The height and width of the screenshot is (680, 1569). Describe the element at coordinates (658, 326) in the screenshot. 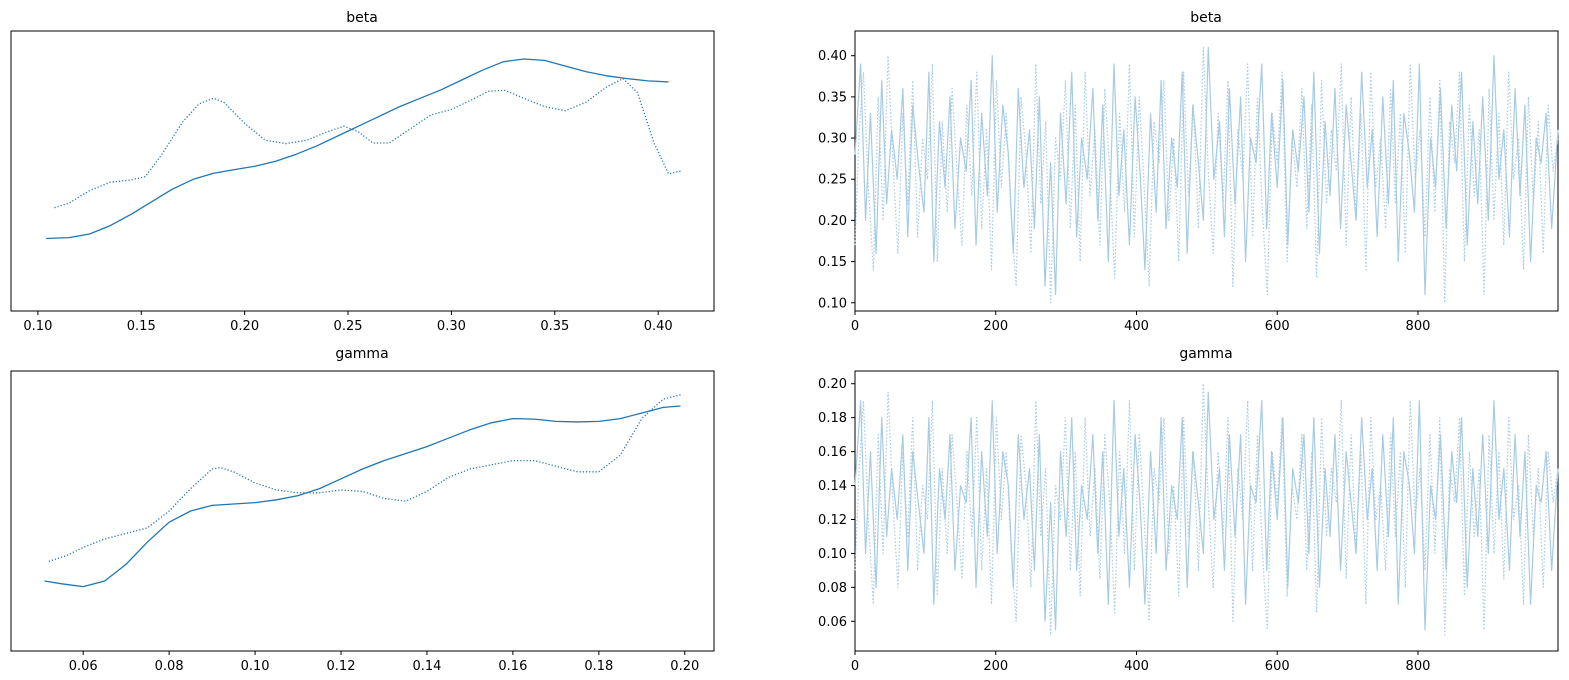

I see `beta-kde-xtick-label: 0.40` at that location.